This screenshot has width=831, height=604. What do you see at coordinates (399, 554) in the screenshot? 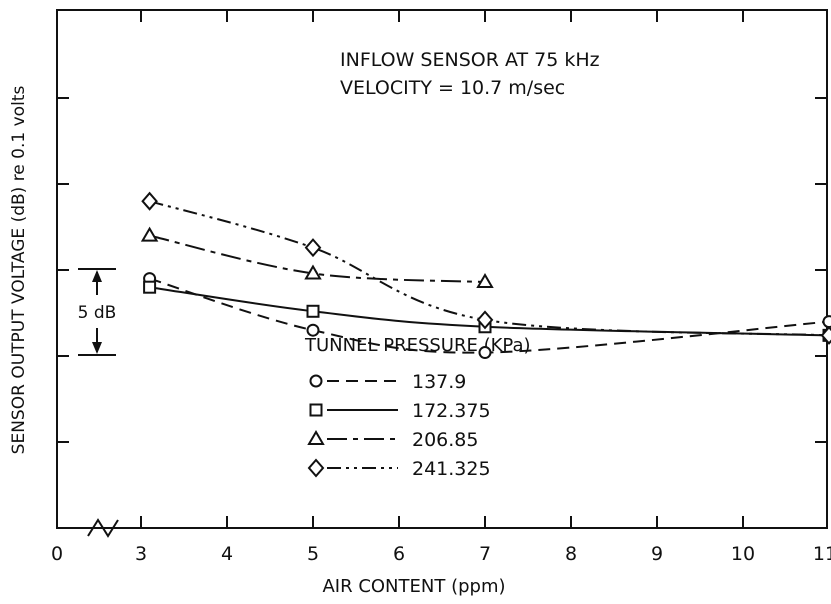
I see `x-tick-label: 6` at bounding box center [399, 554].